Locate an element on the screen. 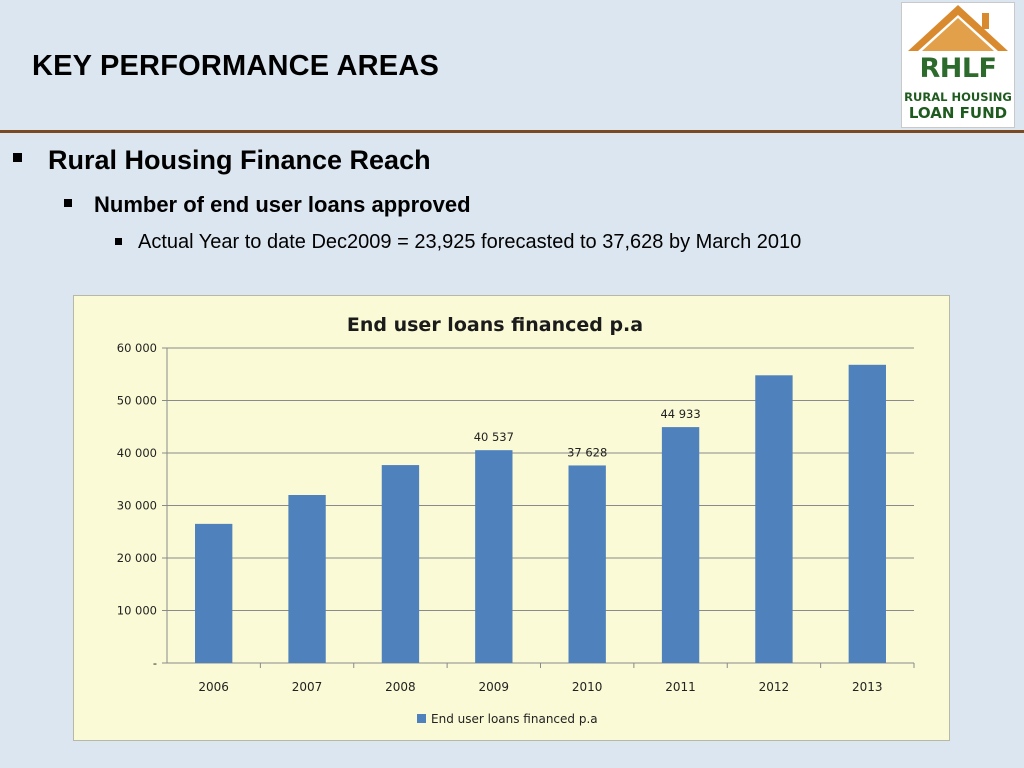 This screenshot has height=768, width=1024. chart-title: End user loans financed p.a is located at coordinates (495, 325).